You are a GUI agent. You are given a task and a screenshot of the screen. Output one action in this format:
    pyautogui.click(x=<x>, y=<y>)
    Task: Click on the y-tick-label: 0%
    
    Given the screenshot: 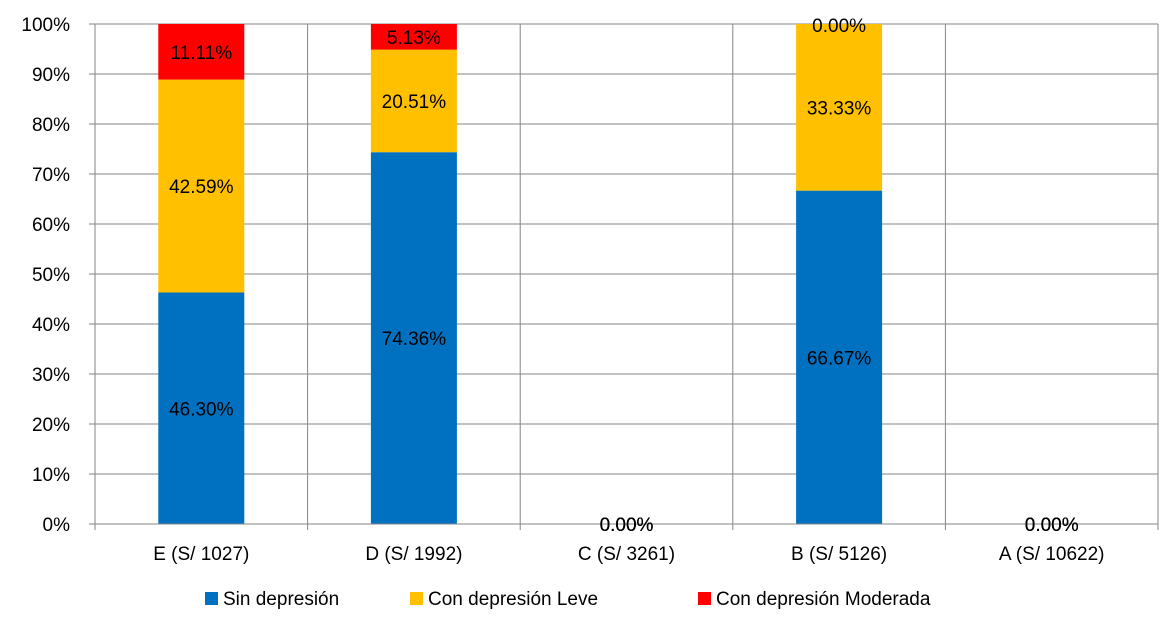 What is the action you would take?
    pyautogui.click(x=57, y=525)
    